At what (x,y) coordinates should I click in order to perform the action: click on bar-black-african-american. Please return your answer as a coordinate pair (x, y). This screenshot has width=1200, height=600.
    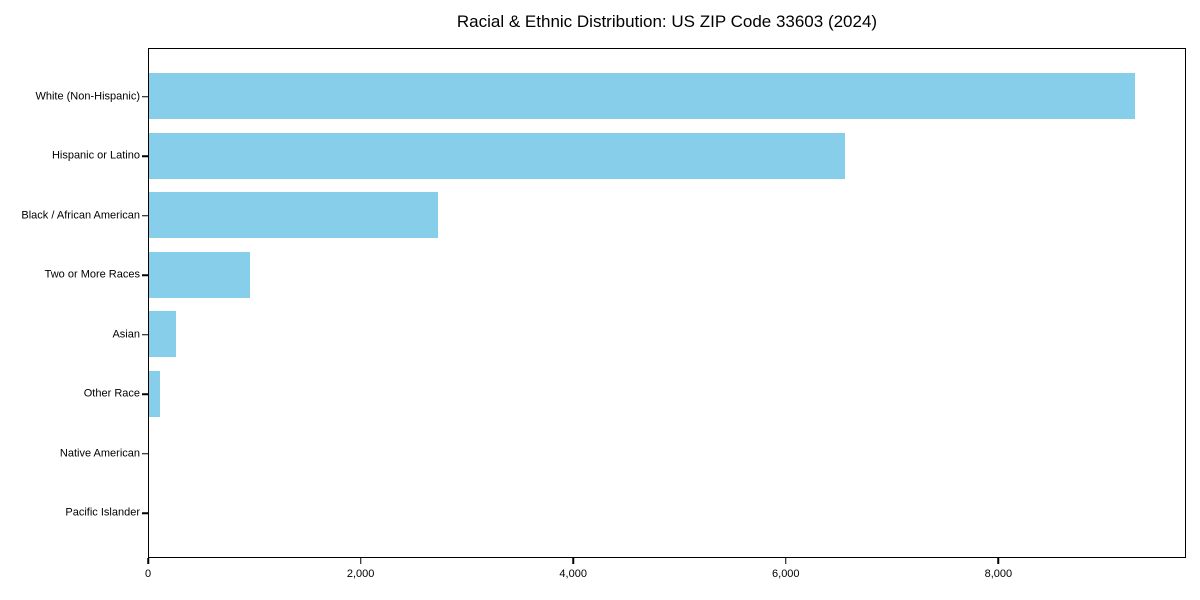
    Looking at the image, I should click on (293, 215).